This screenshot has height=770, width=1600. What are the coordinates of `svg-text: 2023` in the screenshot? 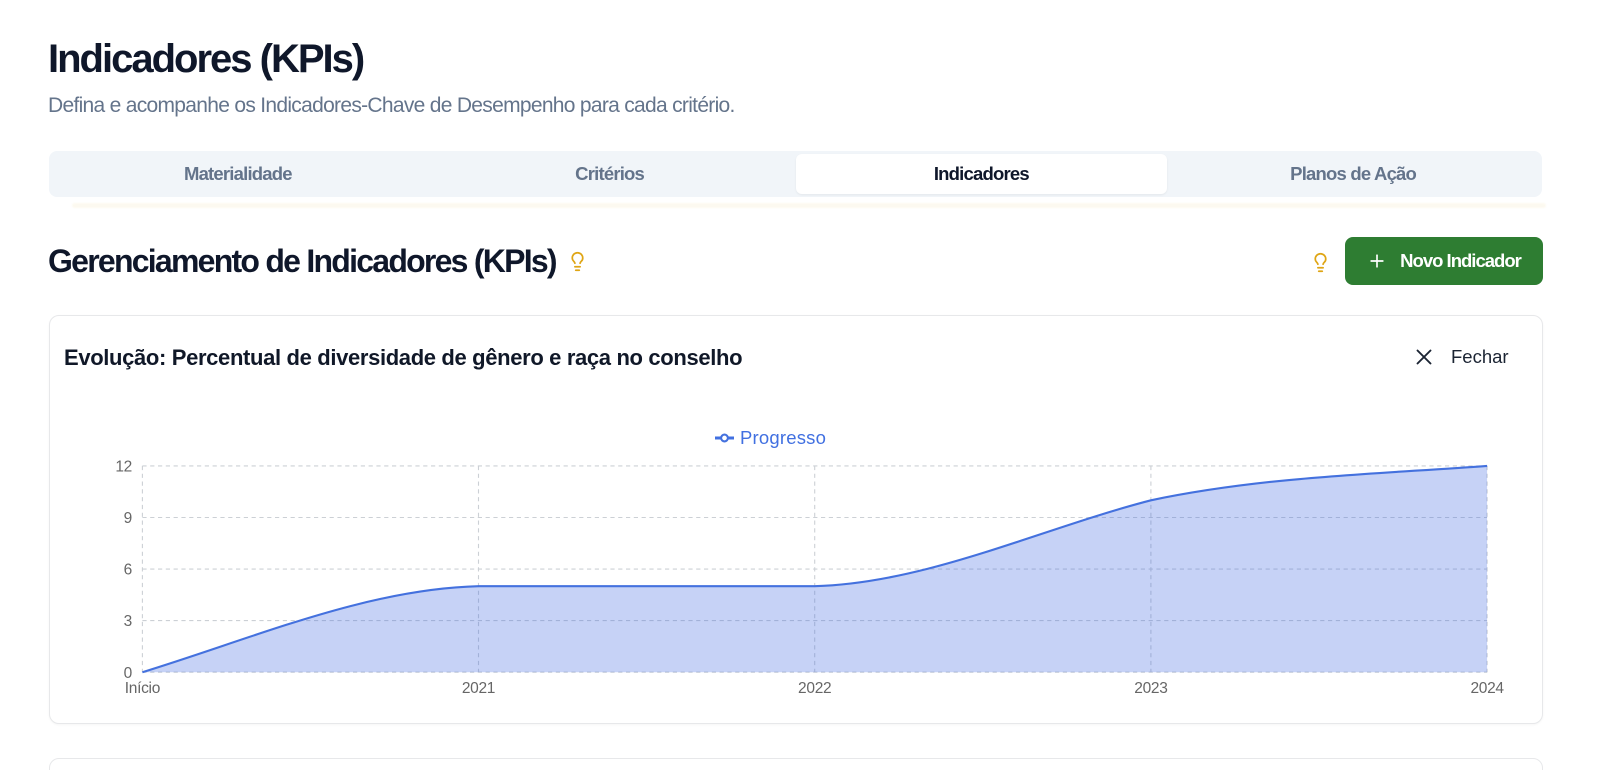 It's located at (1150, 688).